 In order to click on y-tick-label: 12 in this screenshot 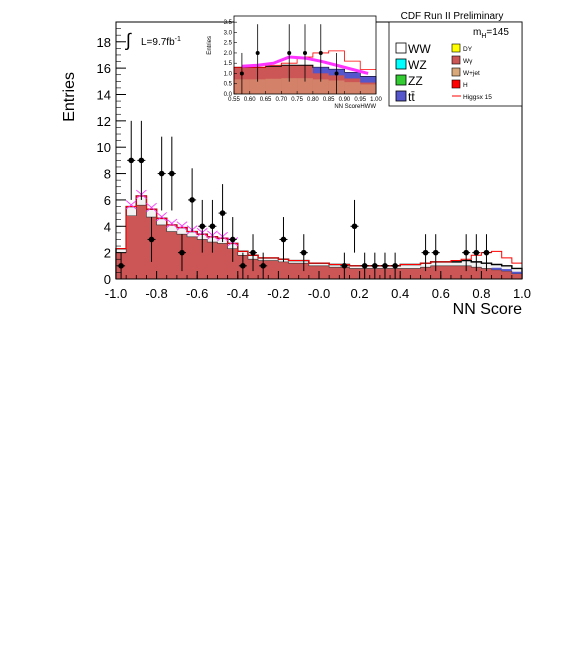, I will do `click(104, 121)`.